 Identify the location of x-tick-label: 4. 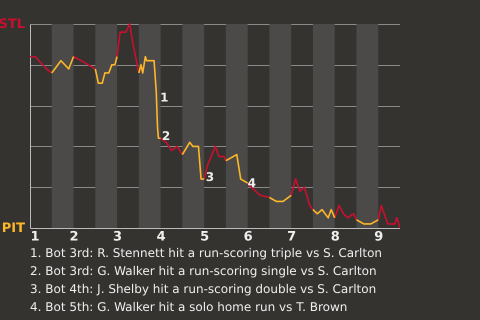
(161, 237).